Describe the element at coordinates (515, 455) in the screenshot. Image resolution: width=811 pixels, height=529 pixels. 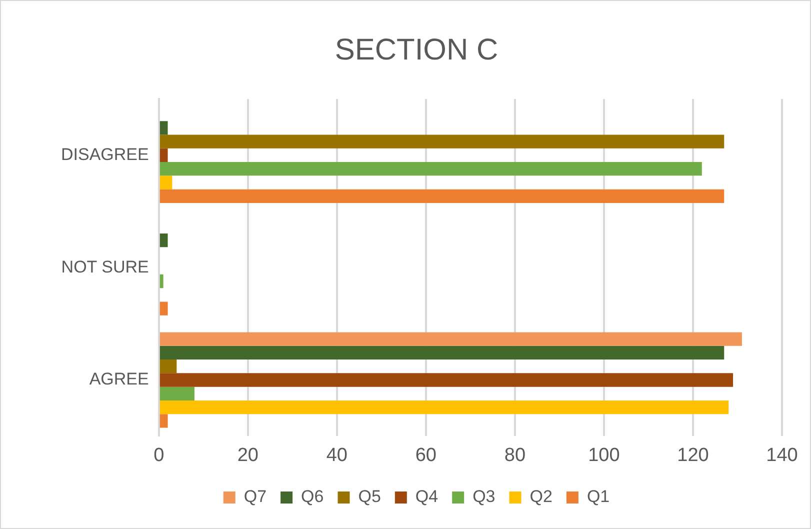
I see `x-tick-label: 80` at that location.